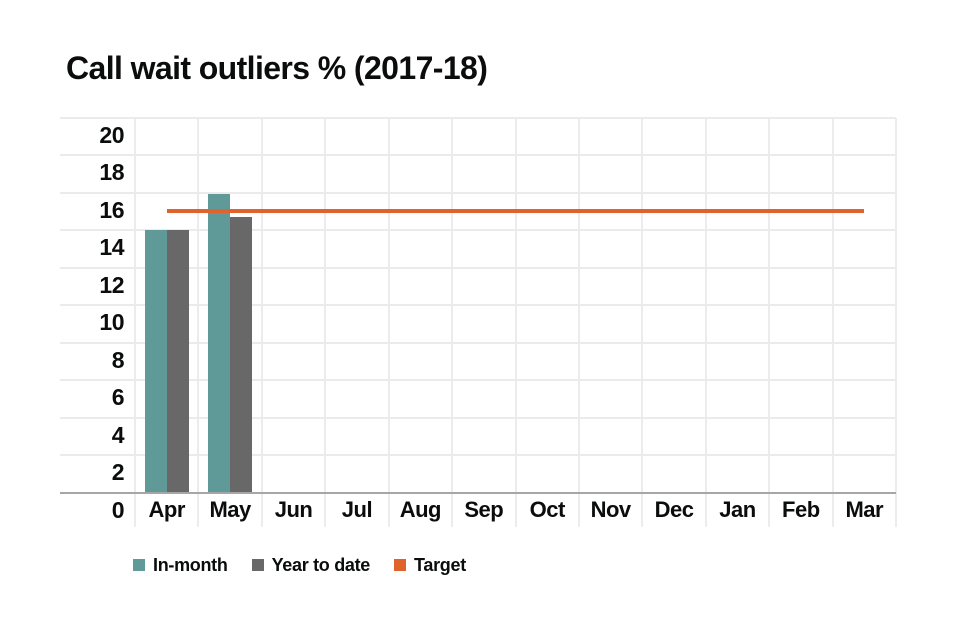 The width and height of the screenshot is (960, 640). I want to click on y-tick-label: 6, so click(118, 397).